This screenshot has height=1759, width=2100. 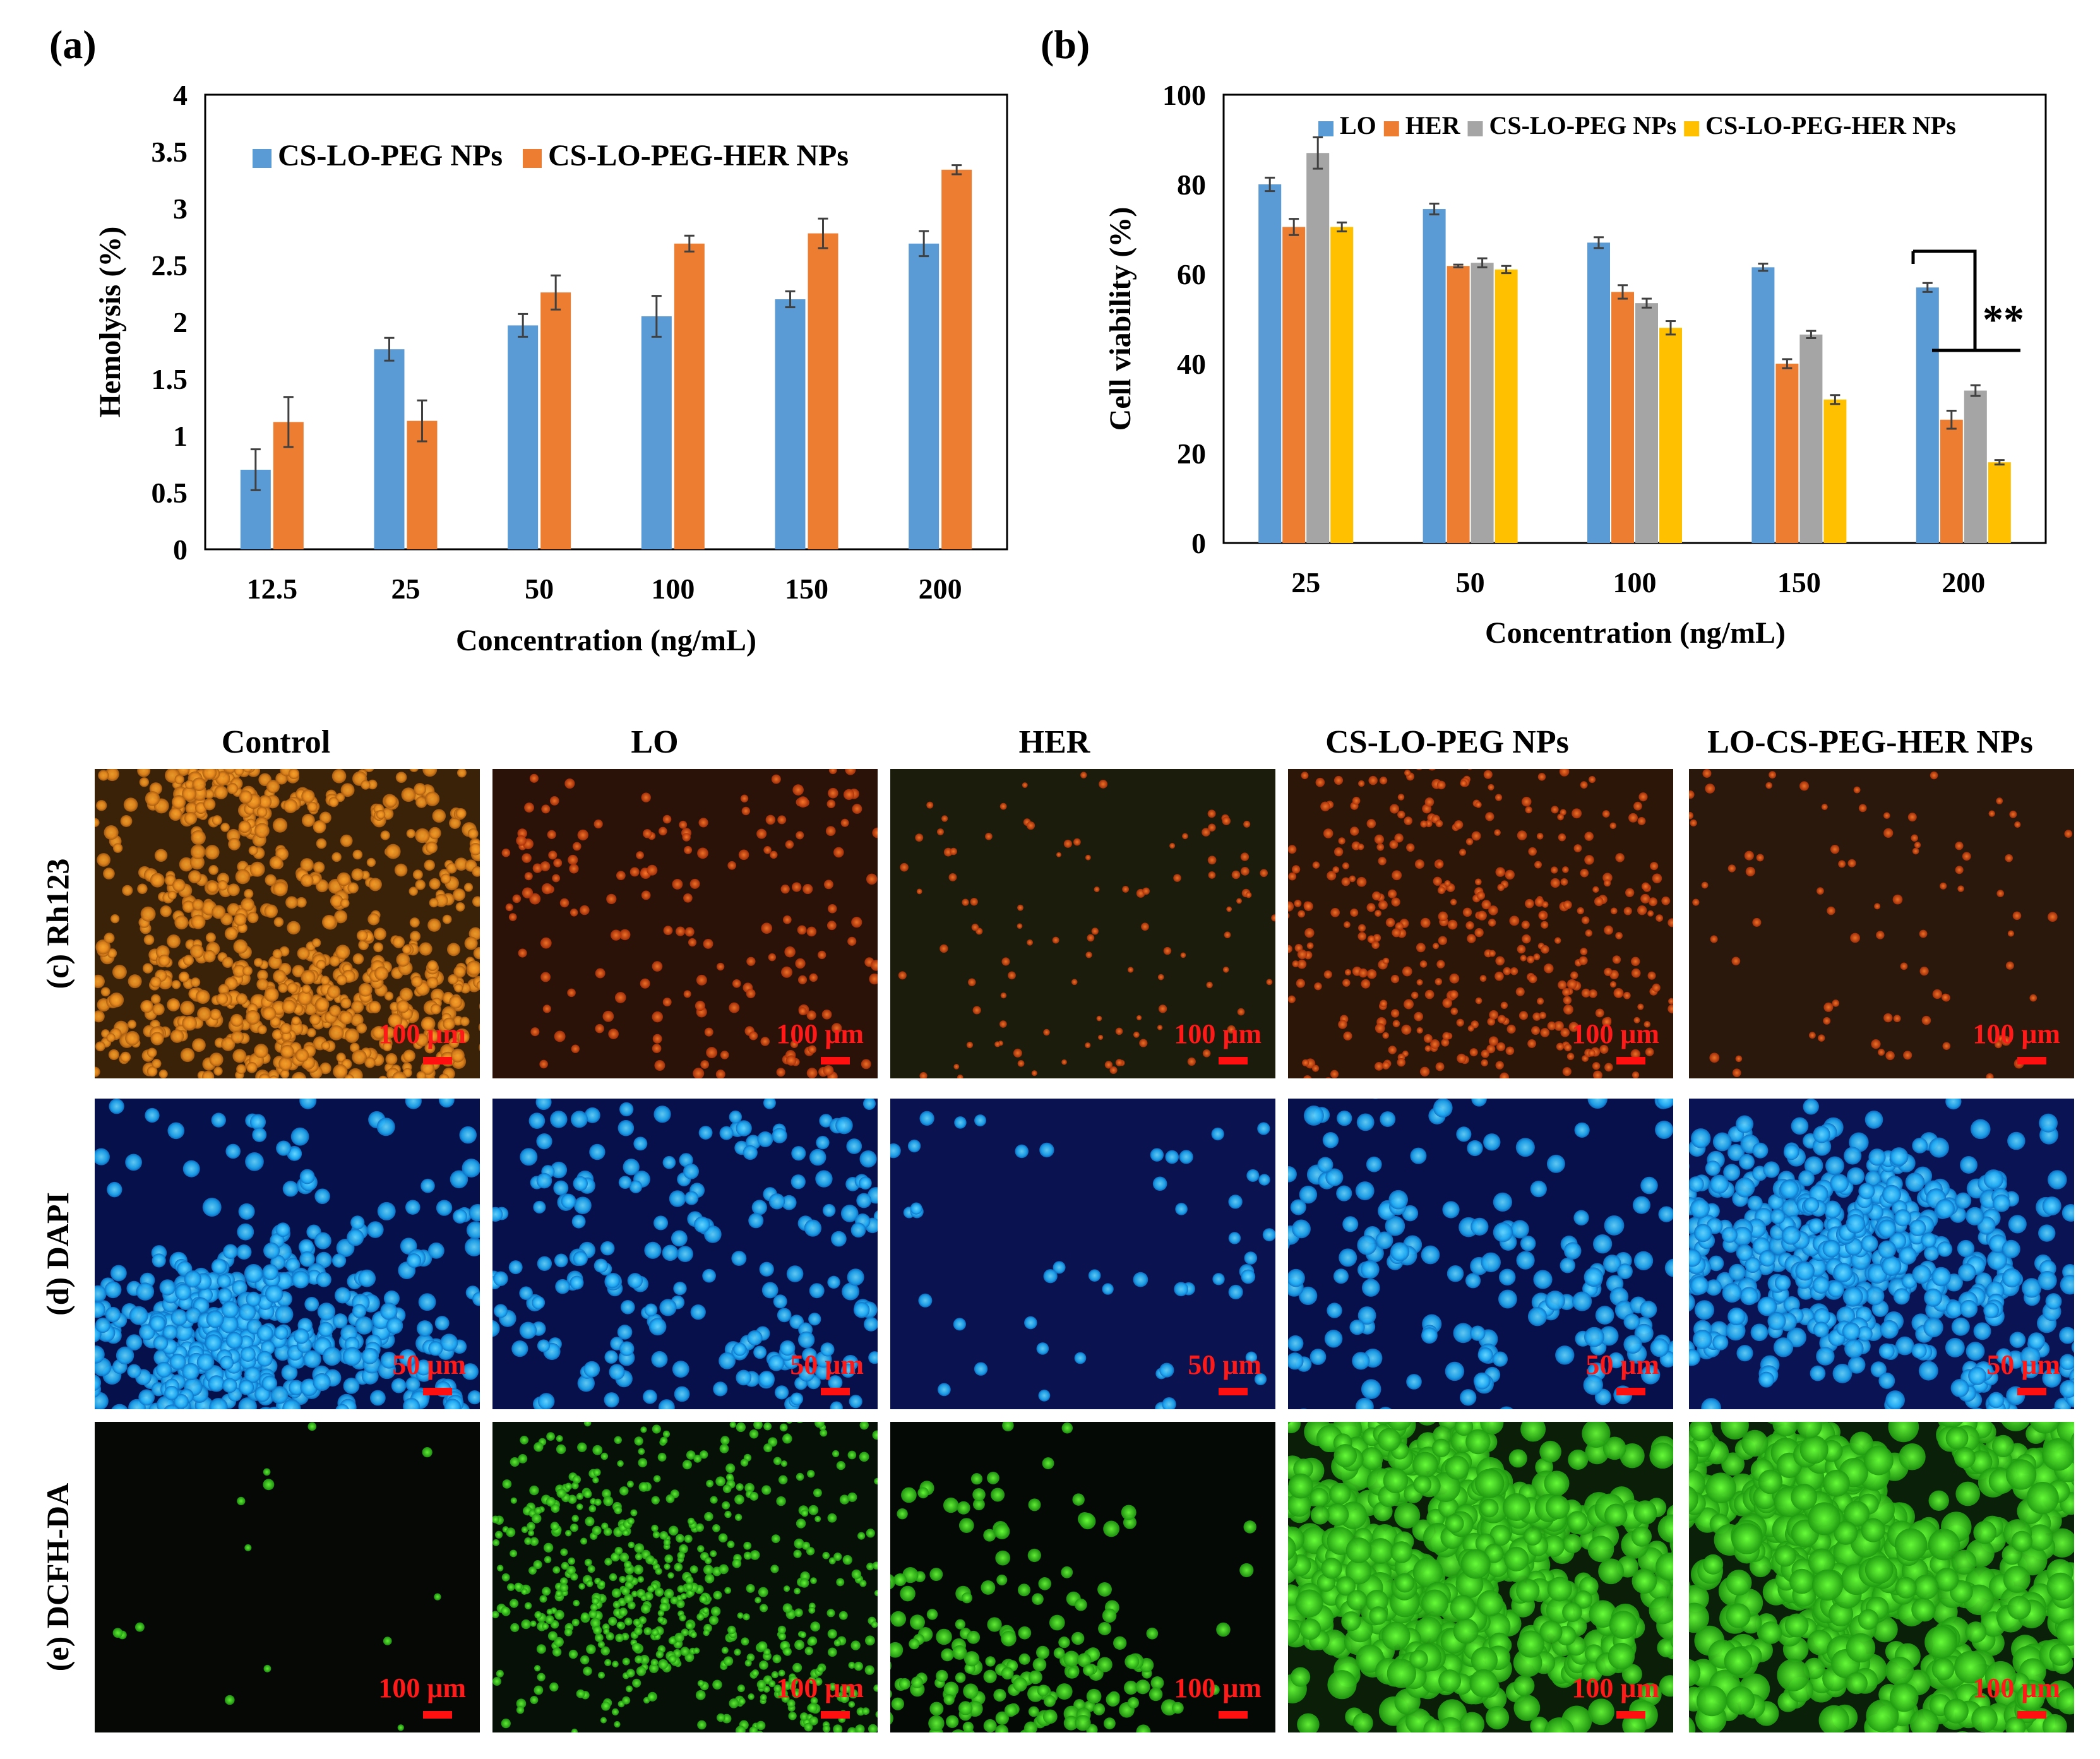 I want to click on row-label: (e) DCFH-DA, so click(x=57, y=1578).